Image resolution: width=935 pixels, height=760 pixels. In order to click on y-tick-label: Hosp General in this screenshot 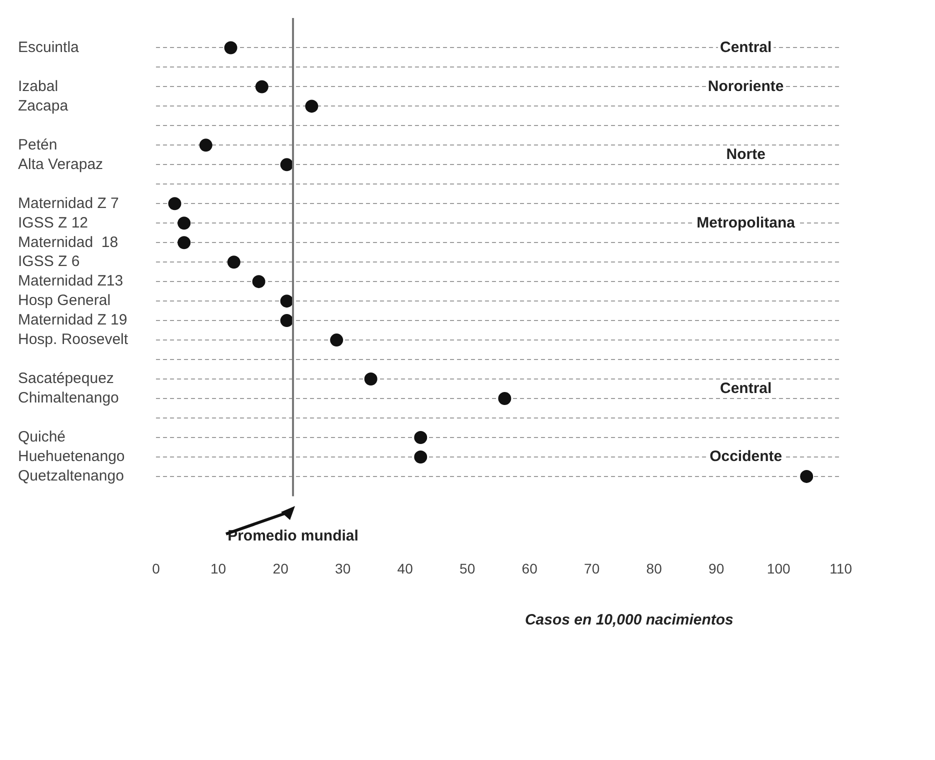, I will do `click(64, 301)`.